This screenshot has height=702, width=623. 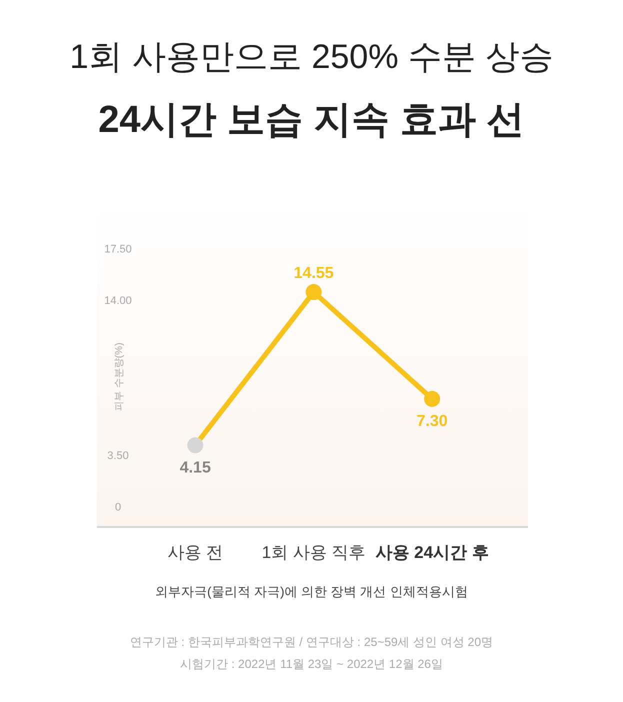 I want to click on y-tick-label: 0, so click(x=118, y=507).